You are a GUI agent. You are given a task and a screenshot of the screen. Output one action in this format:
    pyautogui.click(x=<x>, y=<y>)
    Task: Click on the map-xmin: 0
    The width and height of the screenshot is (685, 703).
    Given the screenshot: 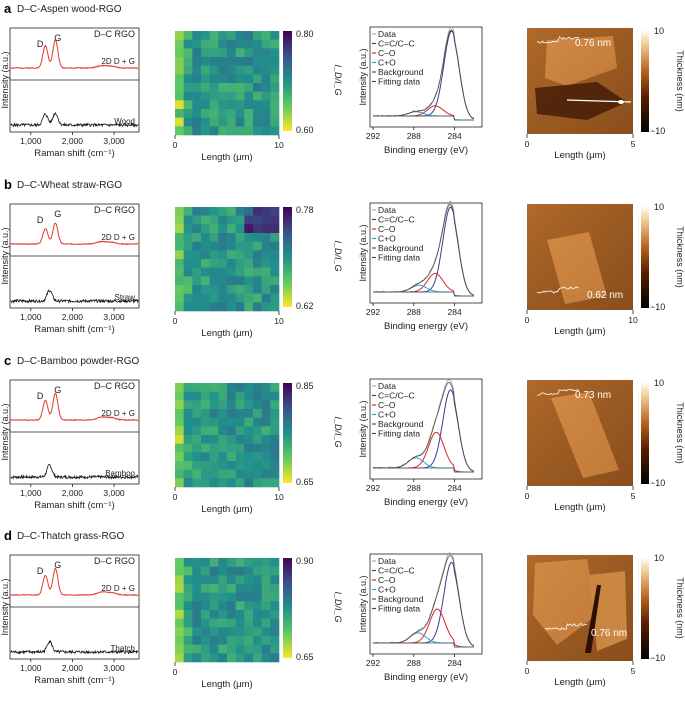 What is the action you would take?
    pyautogui.click(x=175, y=145)
    